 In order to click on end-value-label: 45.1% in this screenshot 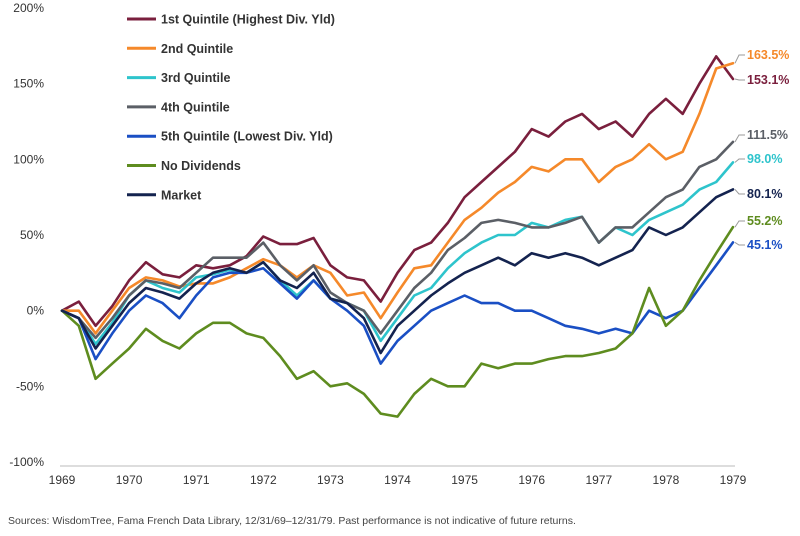, I will do `click(764, 245)`.